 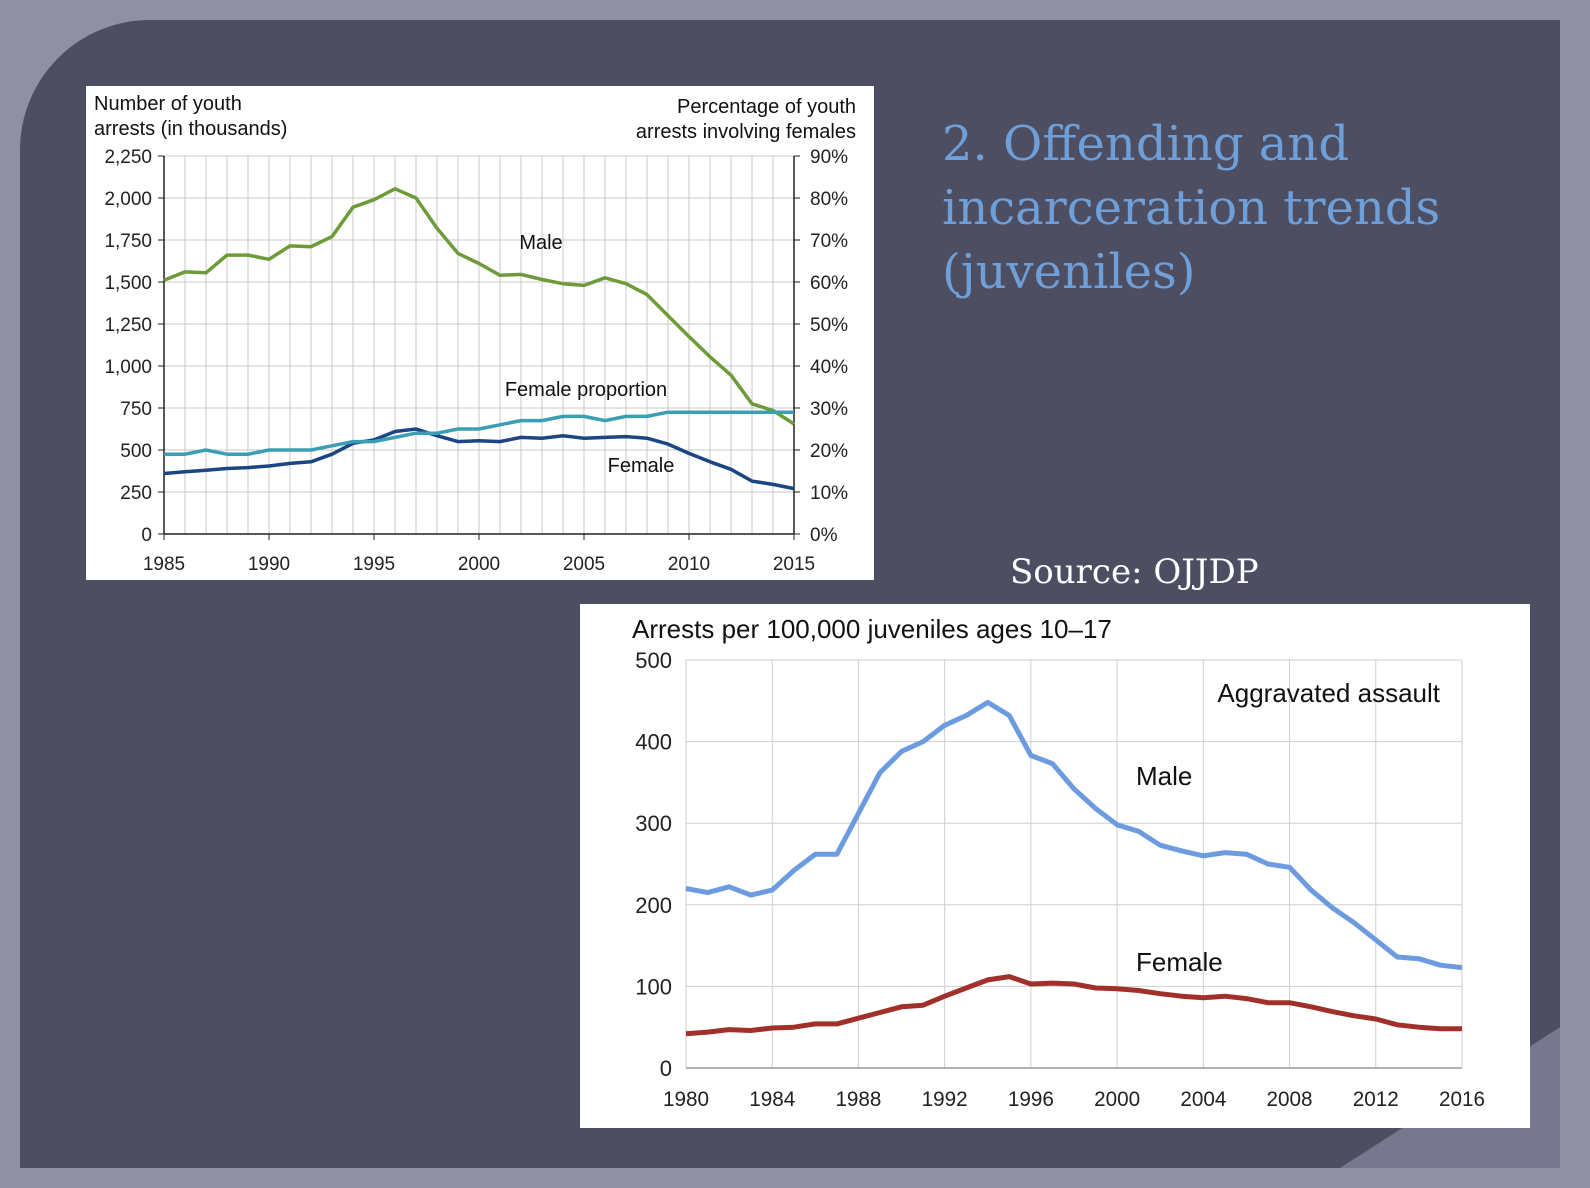 I want to click on x-tick-label: 2010, so click(x=689, y=564).